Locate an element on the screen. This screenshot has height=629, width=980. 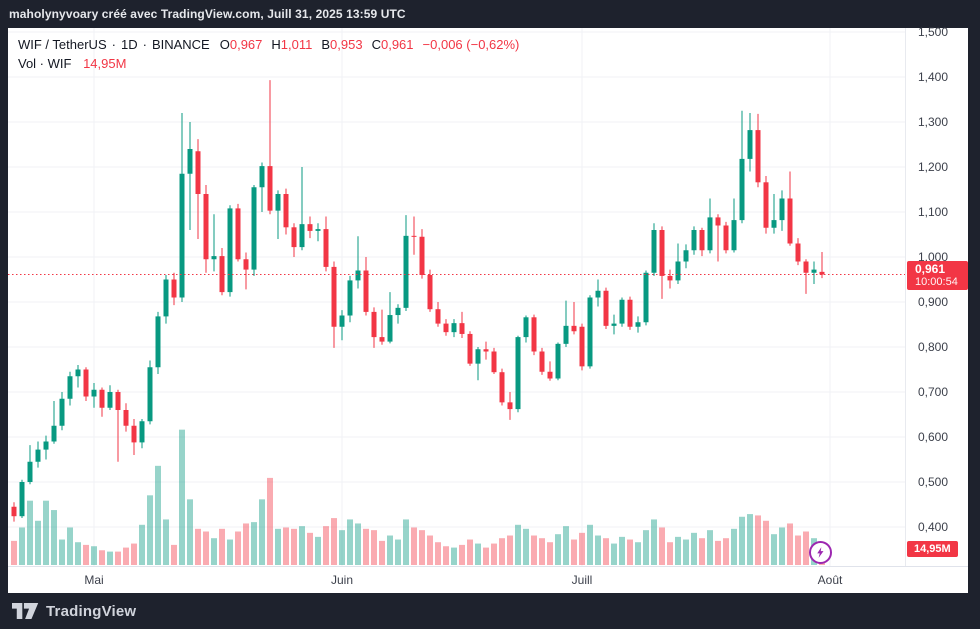
price-axis-label: 0,800 is located at coordinates (933, 347).